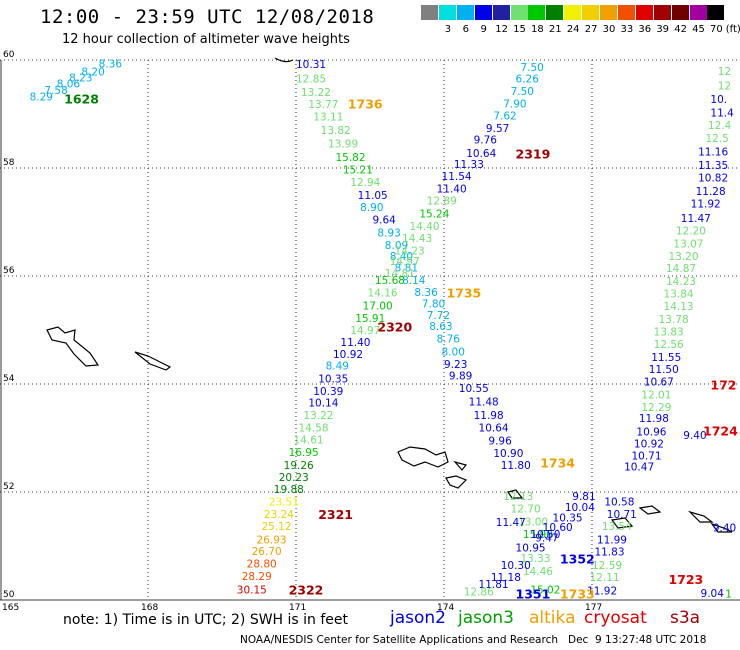 Image resolution: width=740 pixels, height=650 pixels. Describe the element at coordinates (669, 332) in the screenshot. I see `wave-height-value: 13.83` at that location.